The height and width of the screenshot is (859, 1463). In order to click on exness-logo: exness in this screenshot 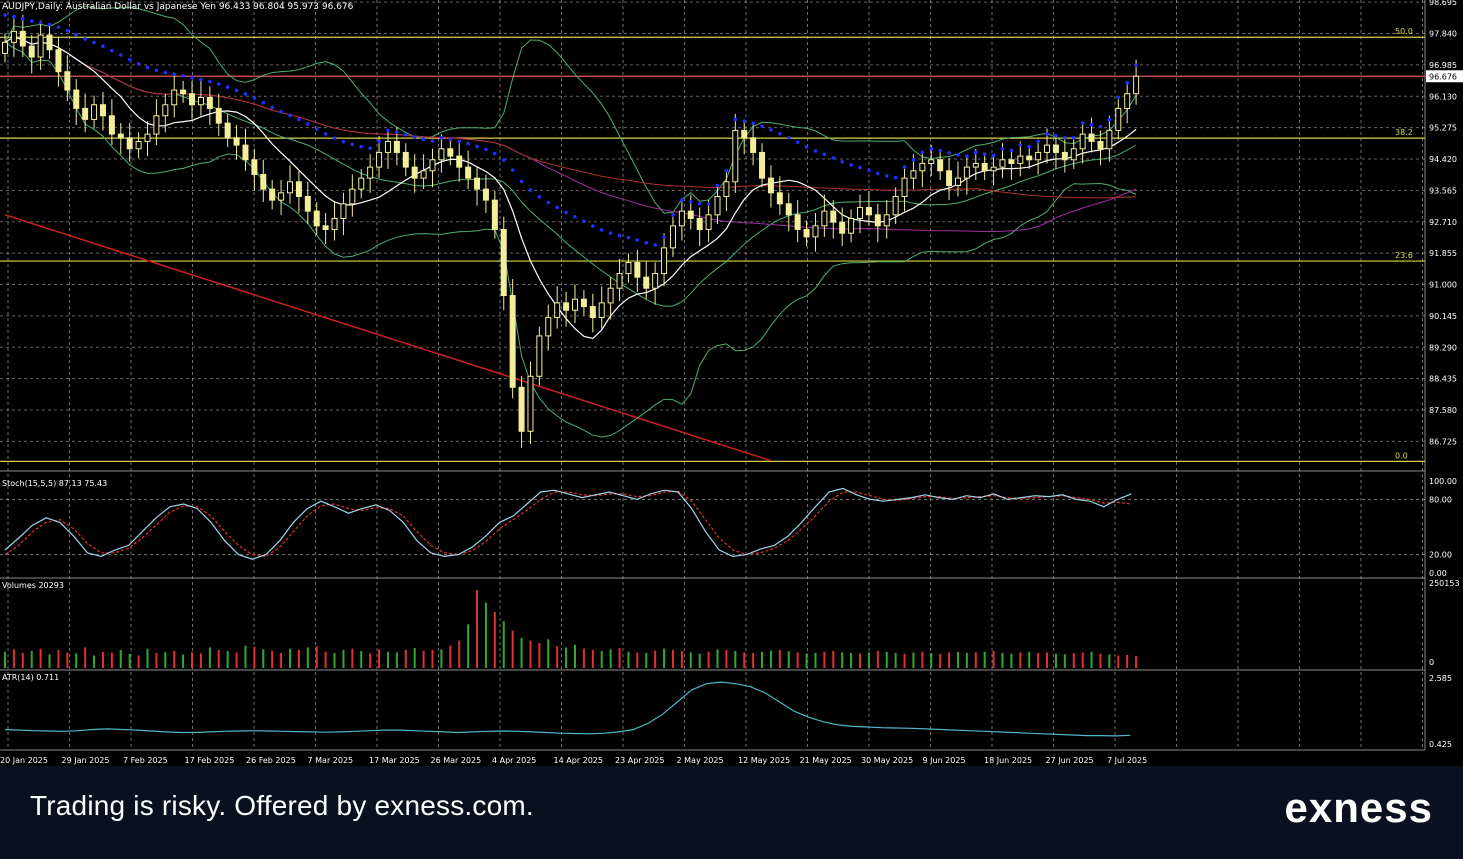, I will do `click(1358, 807)`.